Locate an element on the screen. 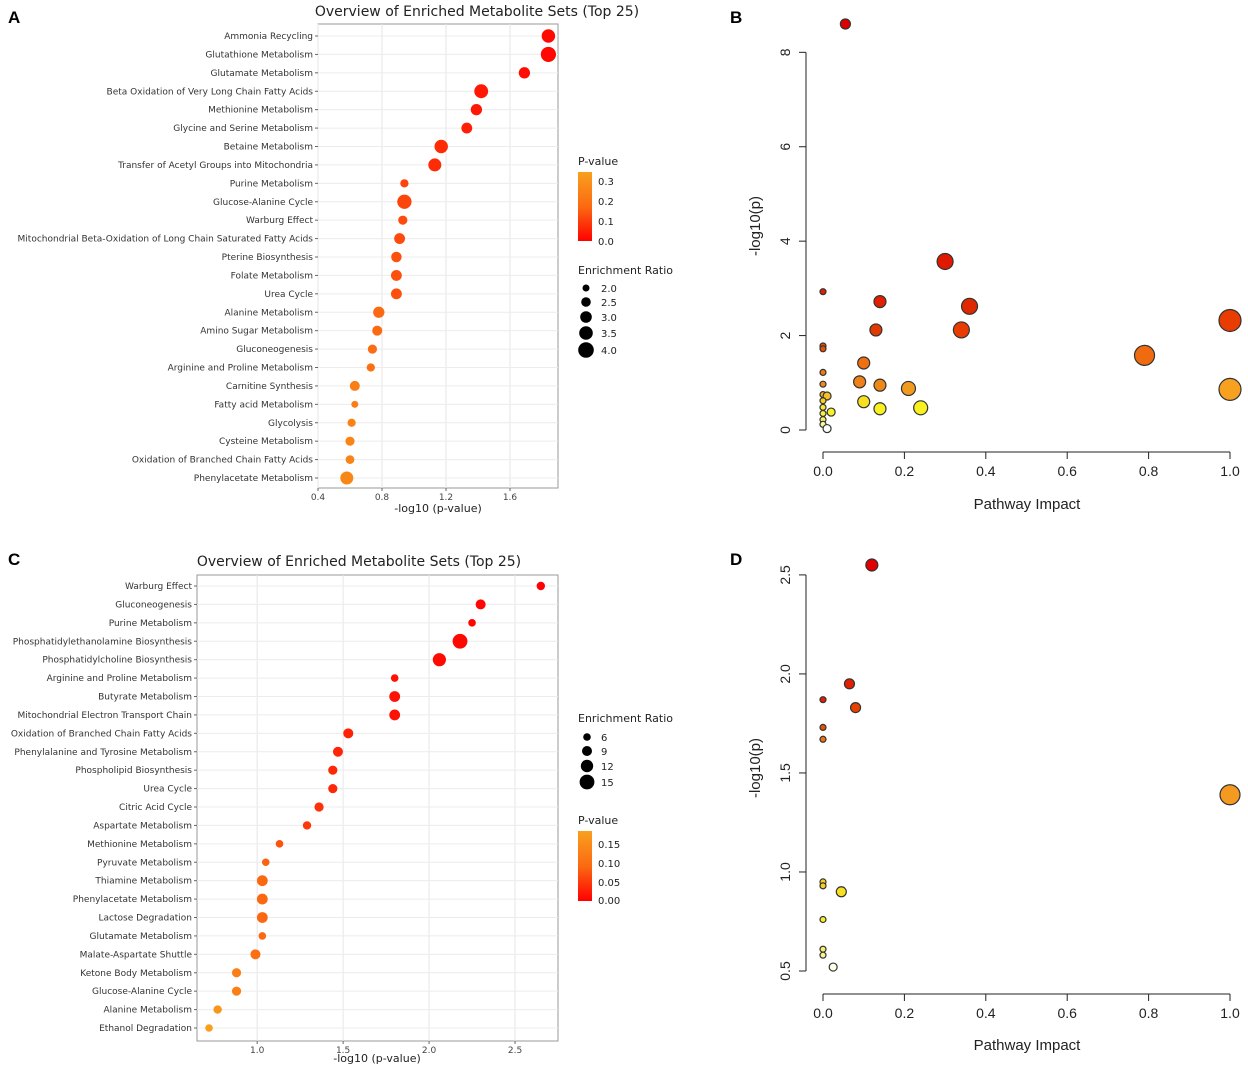 This screenshot has width=1248, height=1071. x-tick-label: 1.2 is located at coordinates (446, 498).